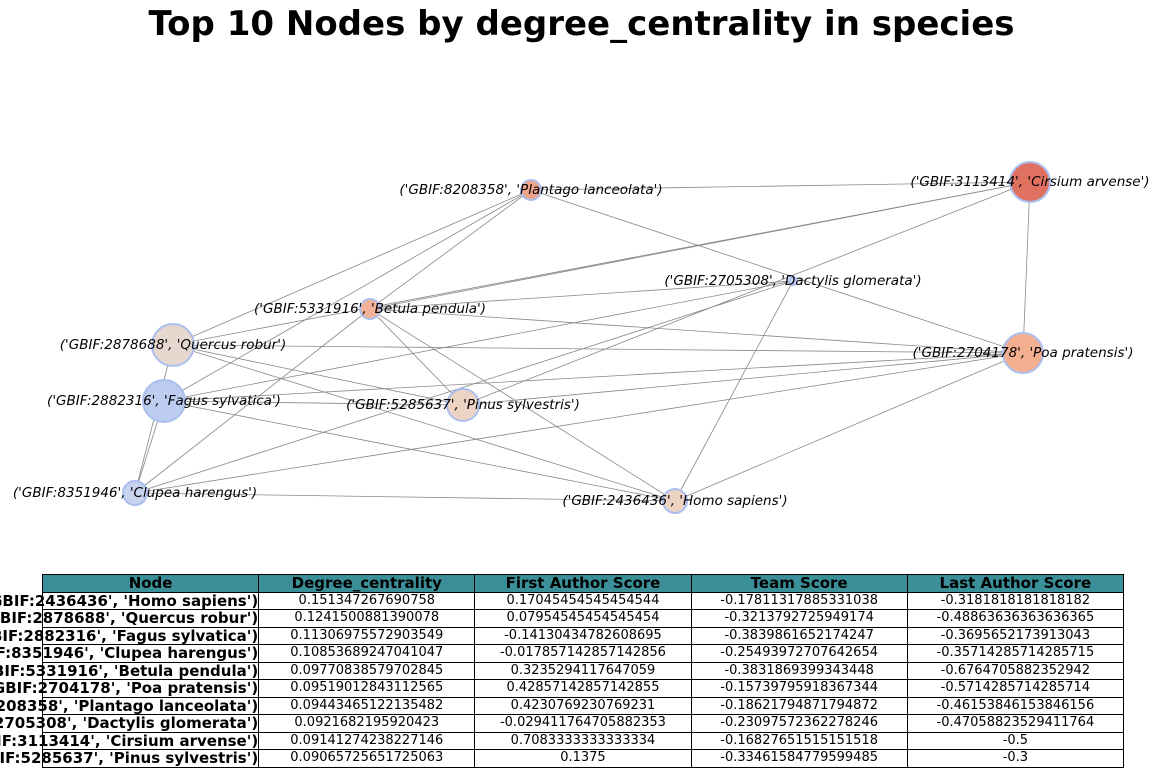  What do you see at coordinates (799, 740) in the screenshot?
I see `table-cell: -0.16827651515151518` at bounding box center [799, 740].